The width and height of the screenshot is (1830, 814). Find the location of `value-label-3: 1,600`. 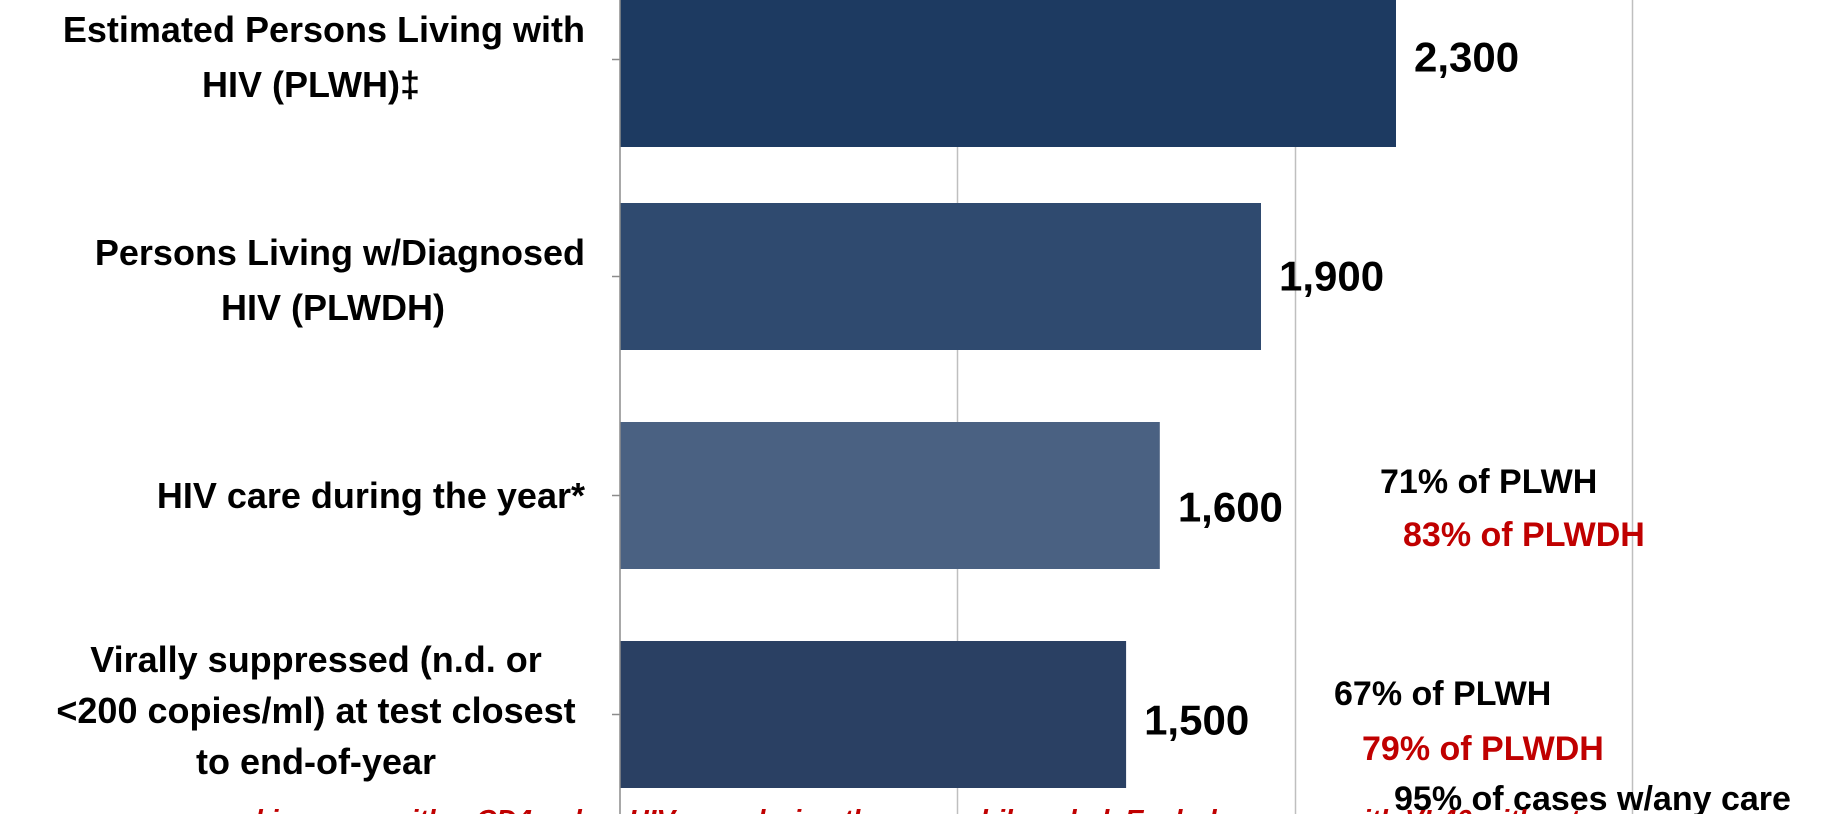

value-label-3: 1,600 is located at coordinates (1230, 507).